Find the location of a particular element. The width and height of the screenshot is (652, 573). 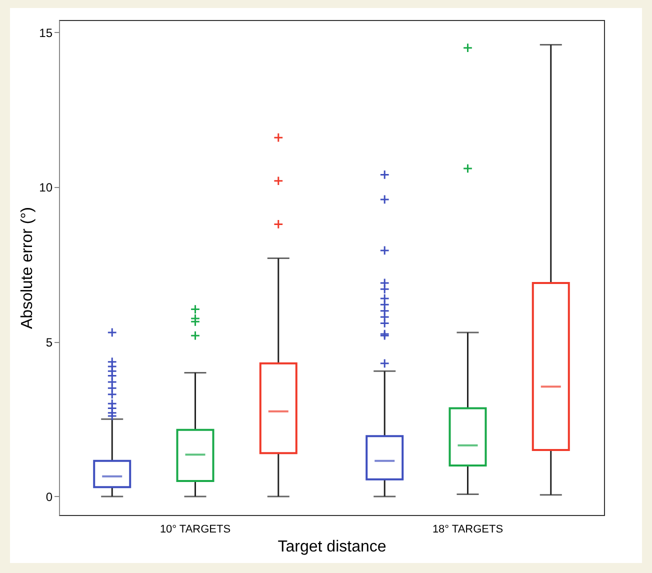

y-axis-title: Absolute error (°) is located at coordinates (27, 268).